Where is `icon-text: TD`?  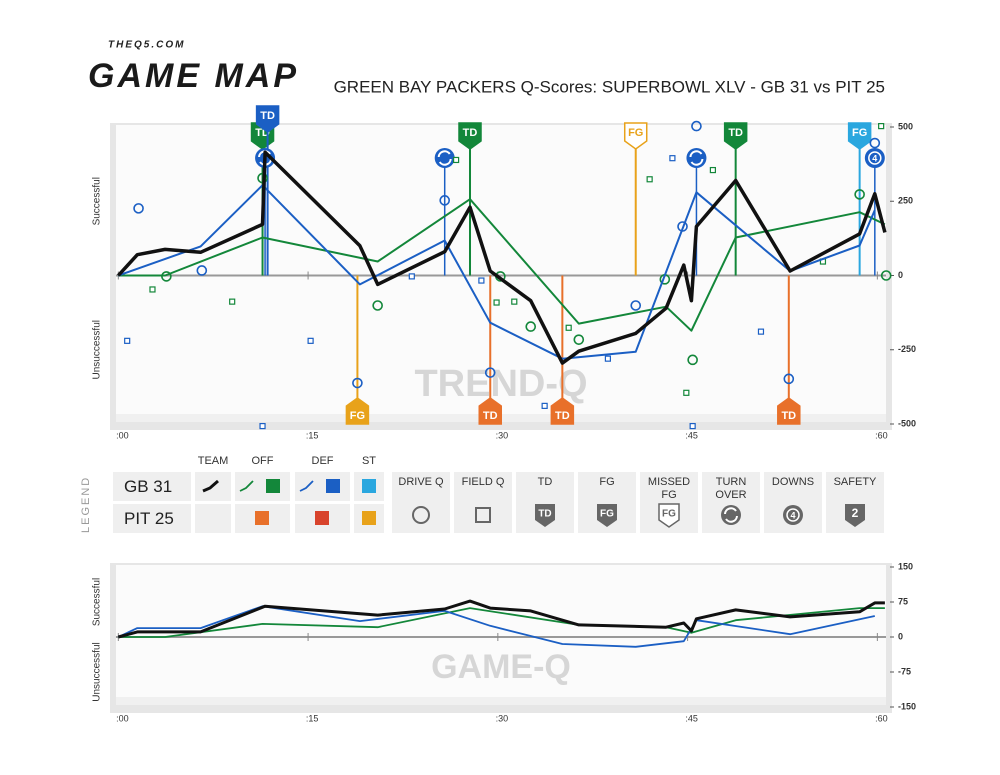 icon-text: TD is located at coordinates (544, 514).